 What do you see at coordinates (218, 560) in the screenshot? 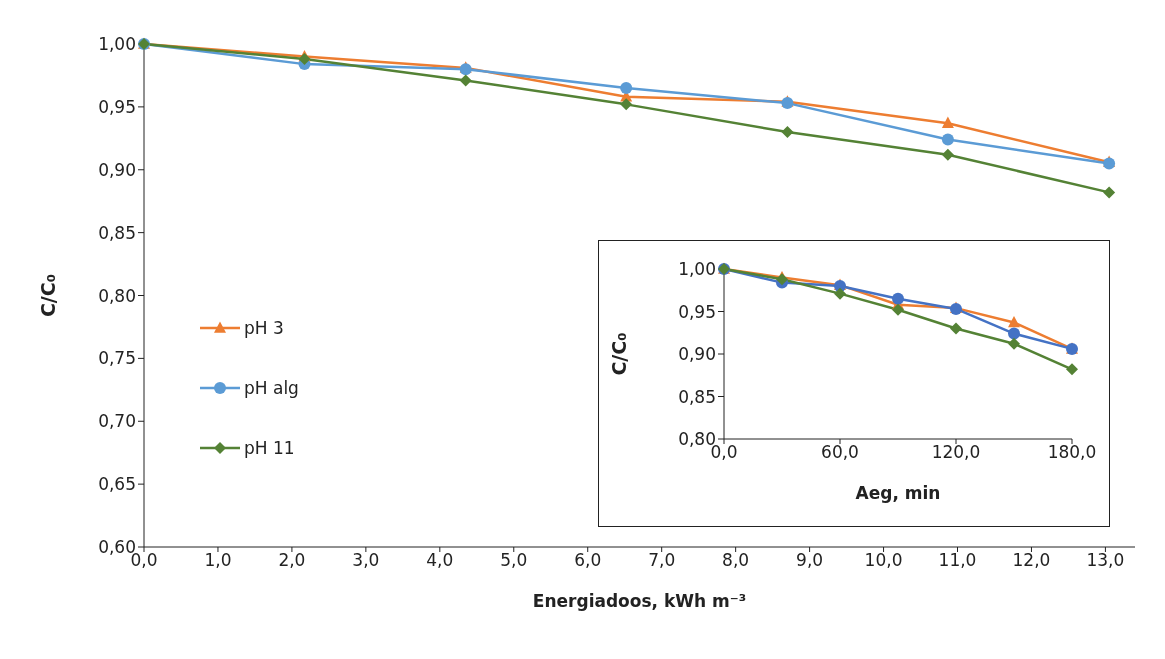
I see `x-tick-label: 1,0` at bounding box center [218, 560].